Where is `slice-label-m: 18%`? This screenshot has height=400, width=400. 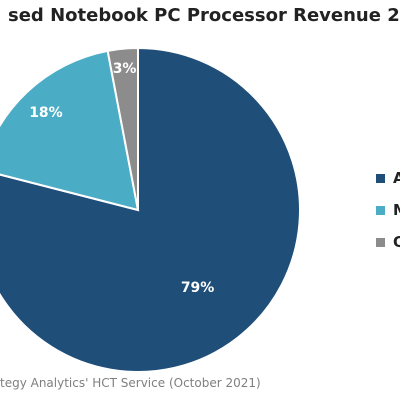
slice-label-m: 18% is located at coordinates (46, 113).